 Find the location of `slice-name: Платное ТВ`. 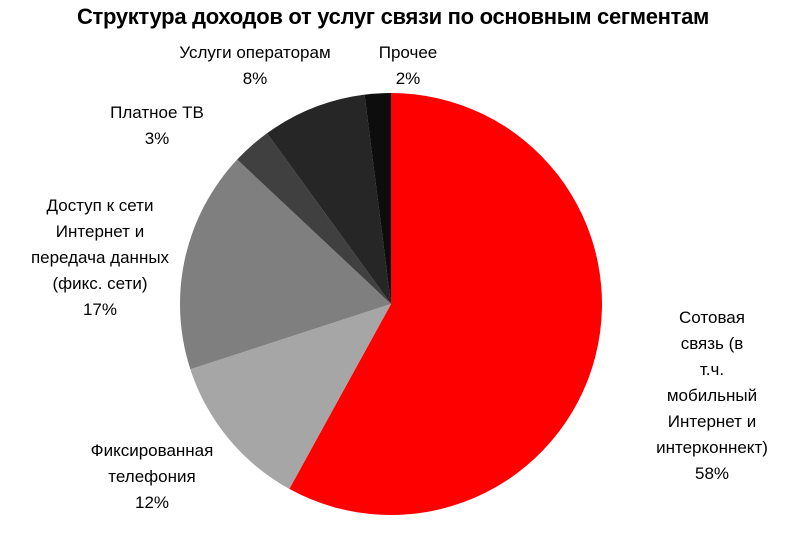

slice-name: Платное ТВ is located at coordinates (157, 112).